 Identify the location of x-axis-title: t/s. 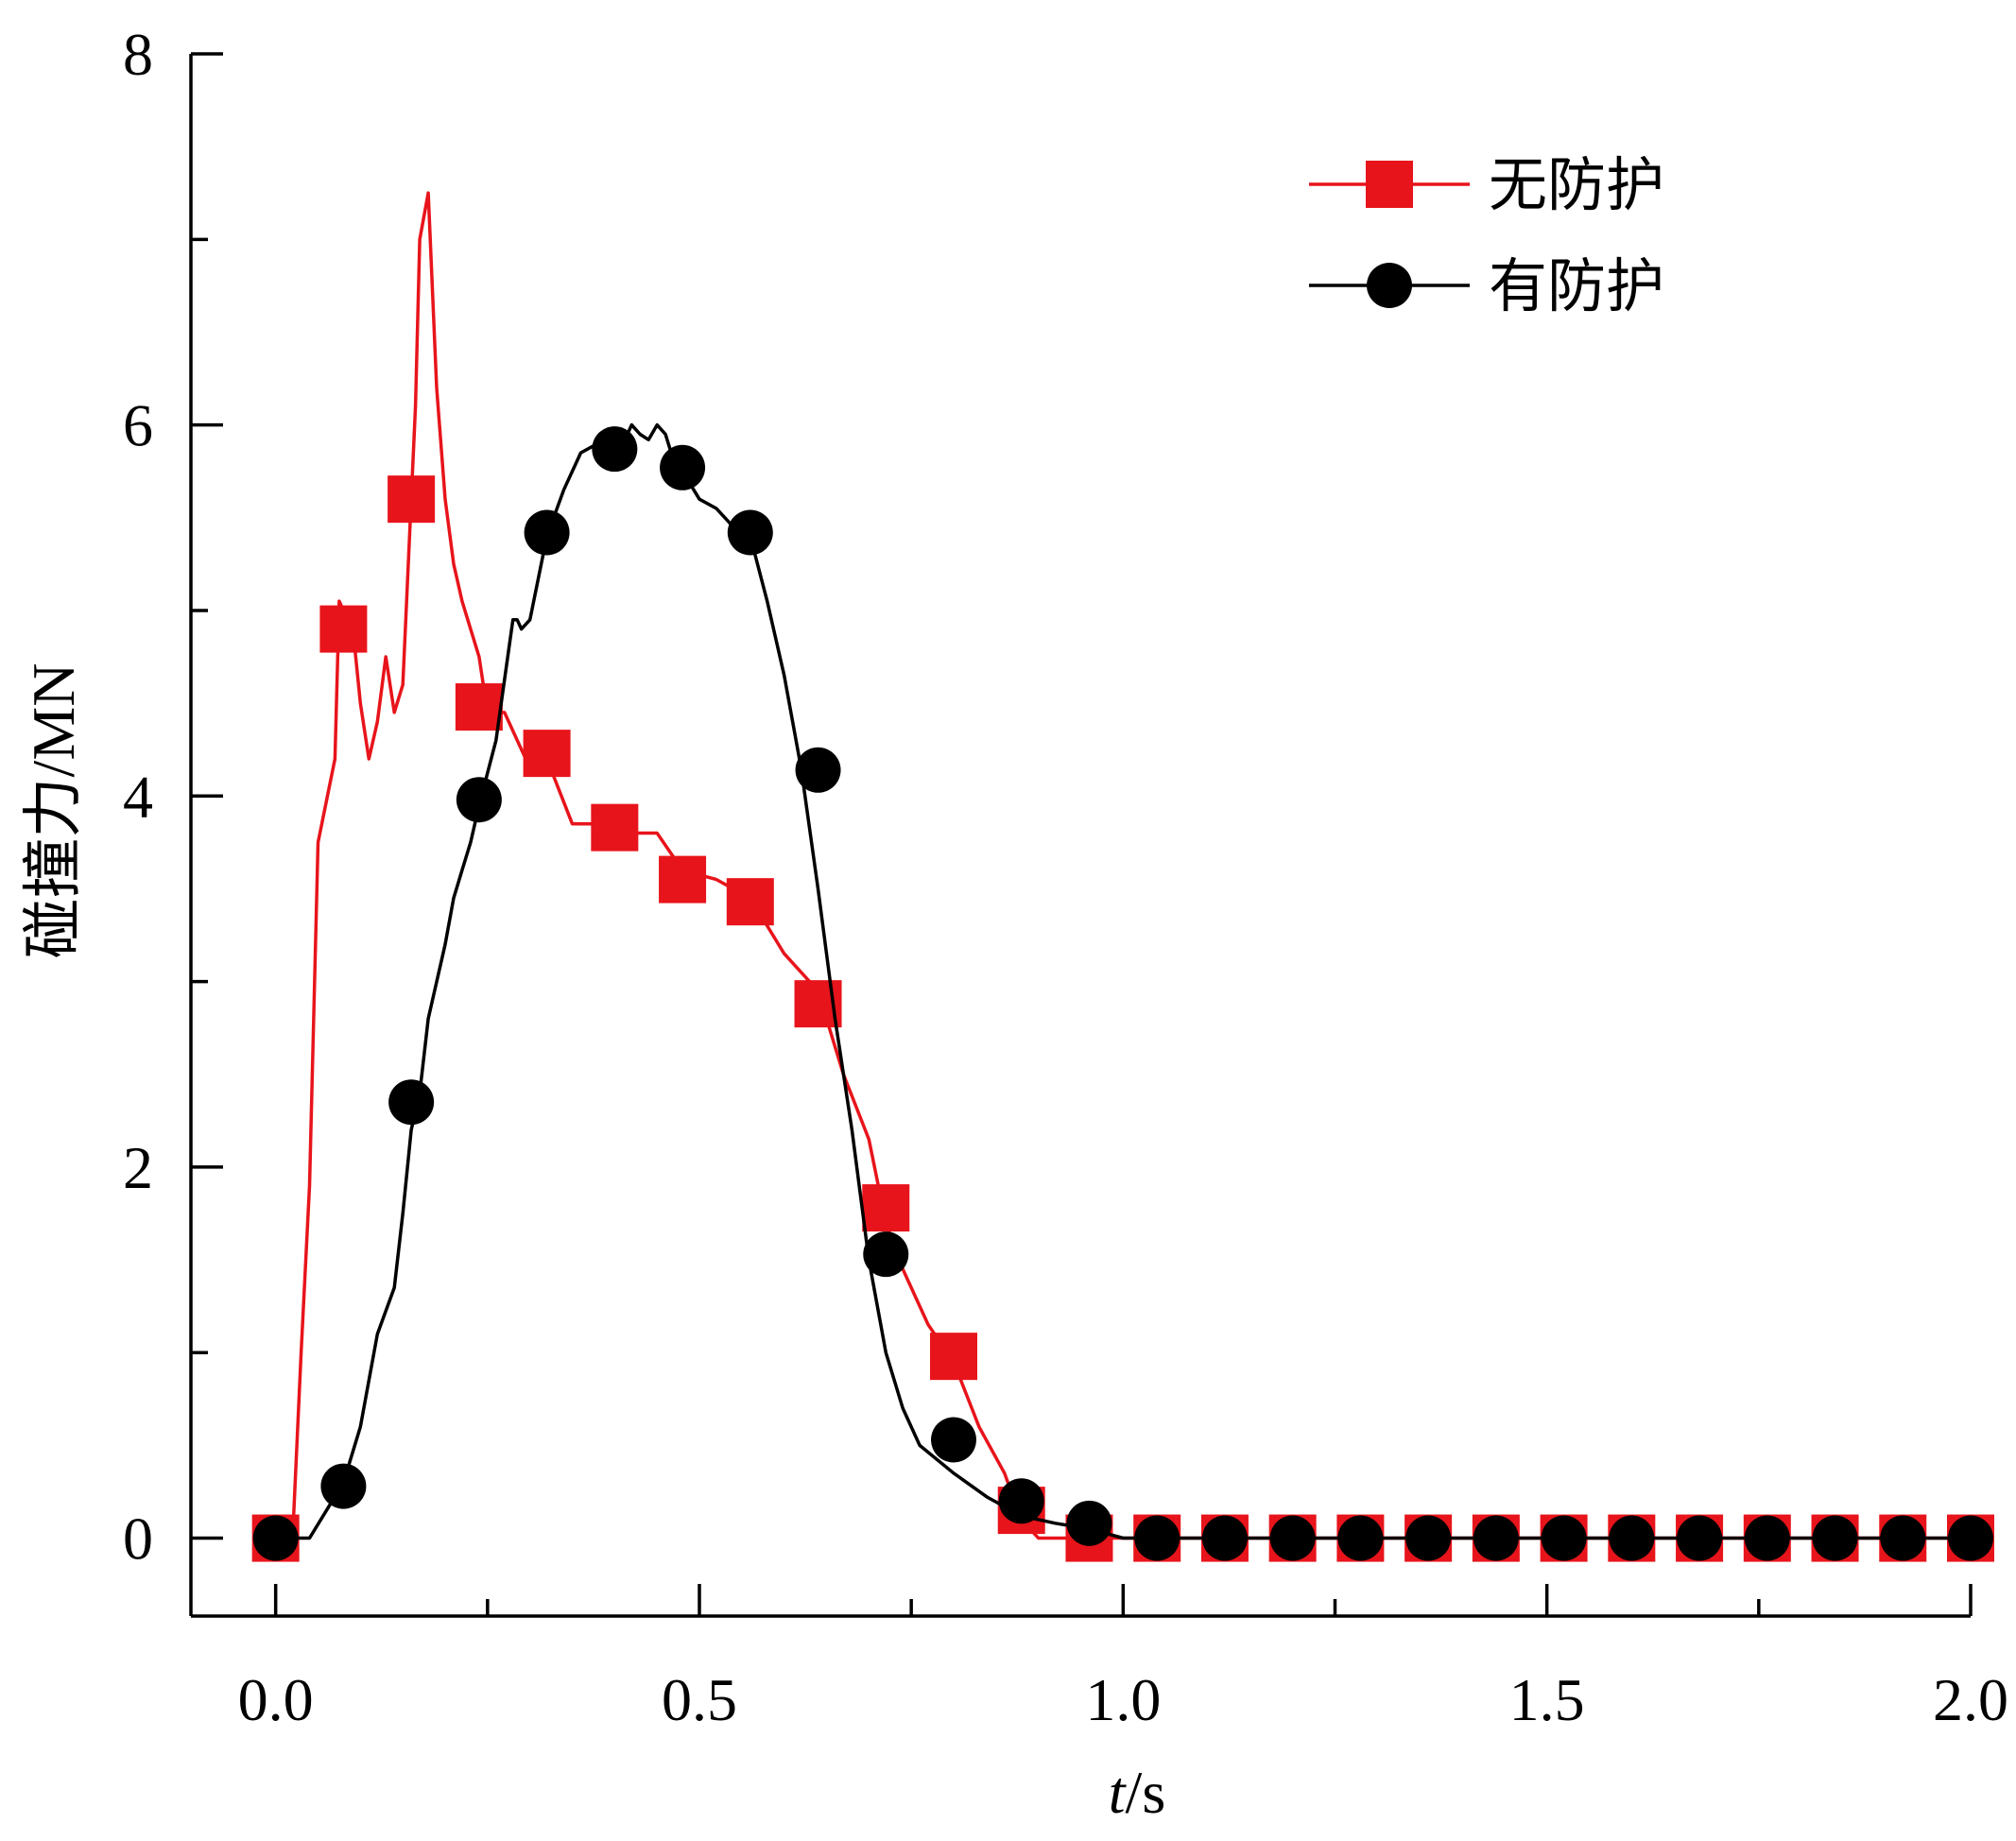
(1137, 1792).